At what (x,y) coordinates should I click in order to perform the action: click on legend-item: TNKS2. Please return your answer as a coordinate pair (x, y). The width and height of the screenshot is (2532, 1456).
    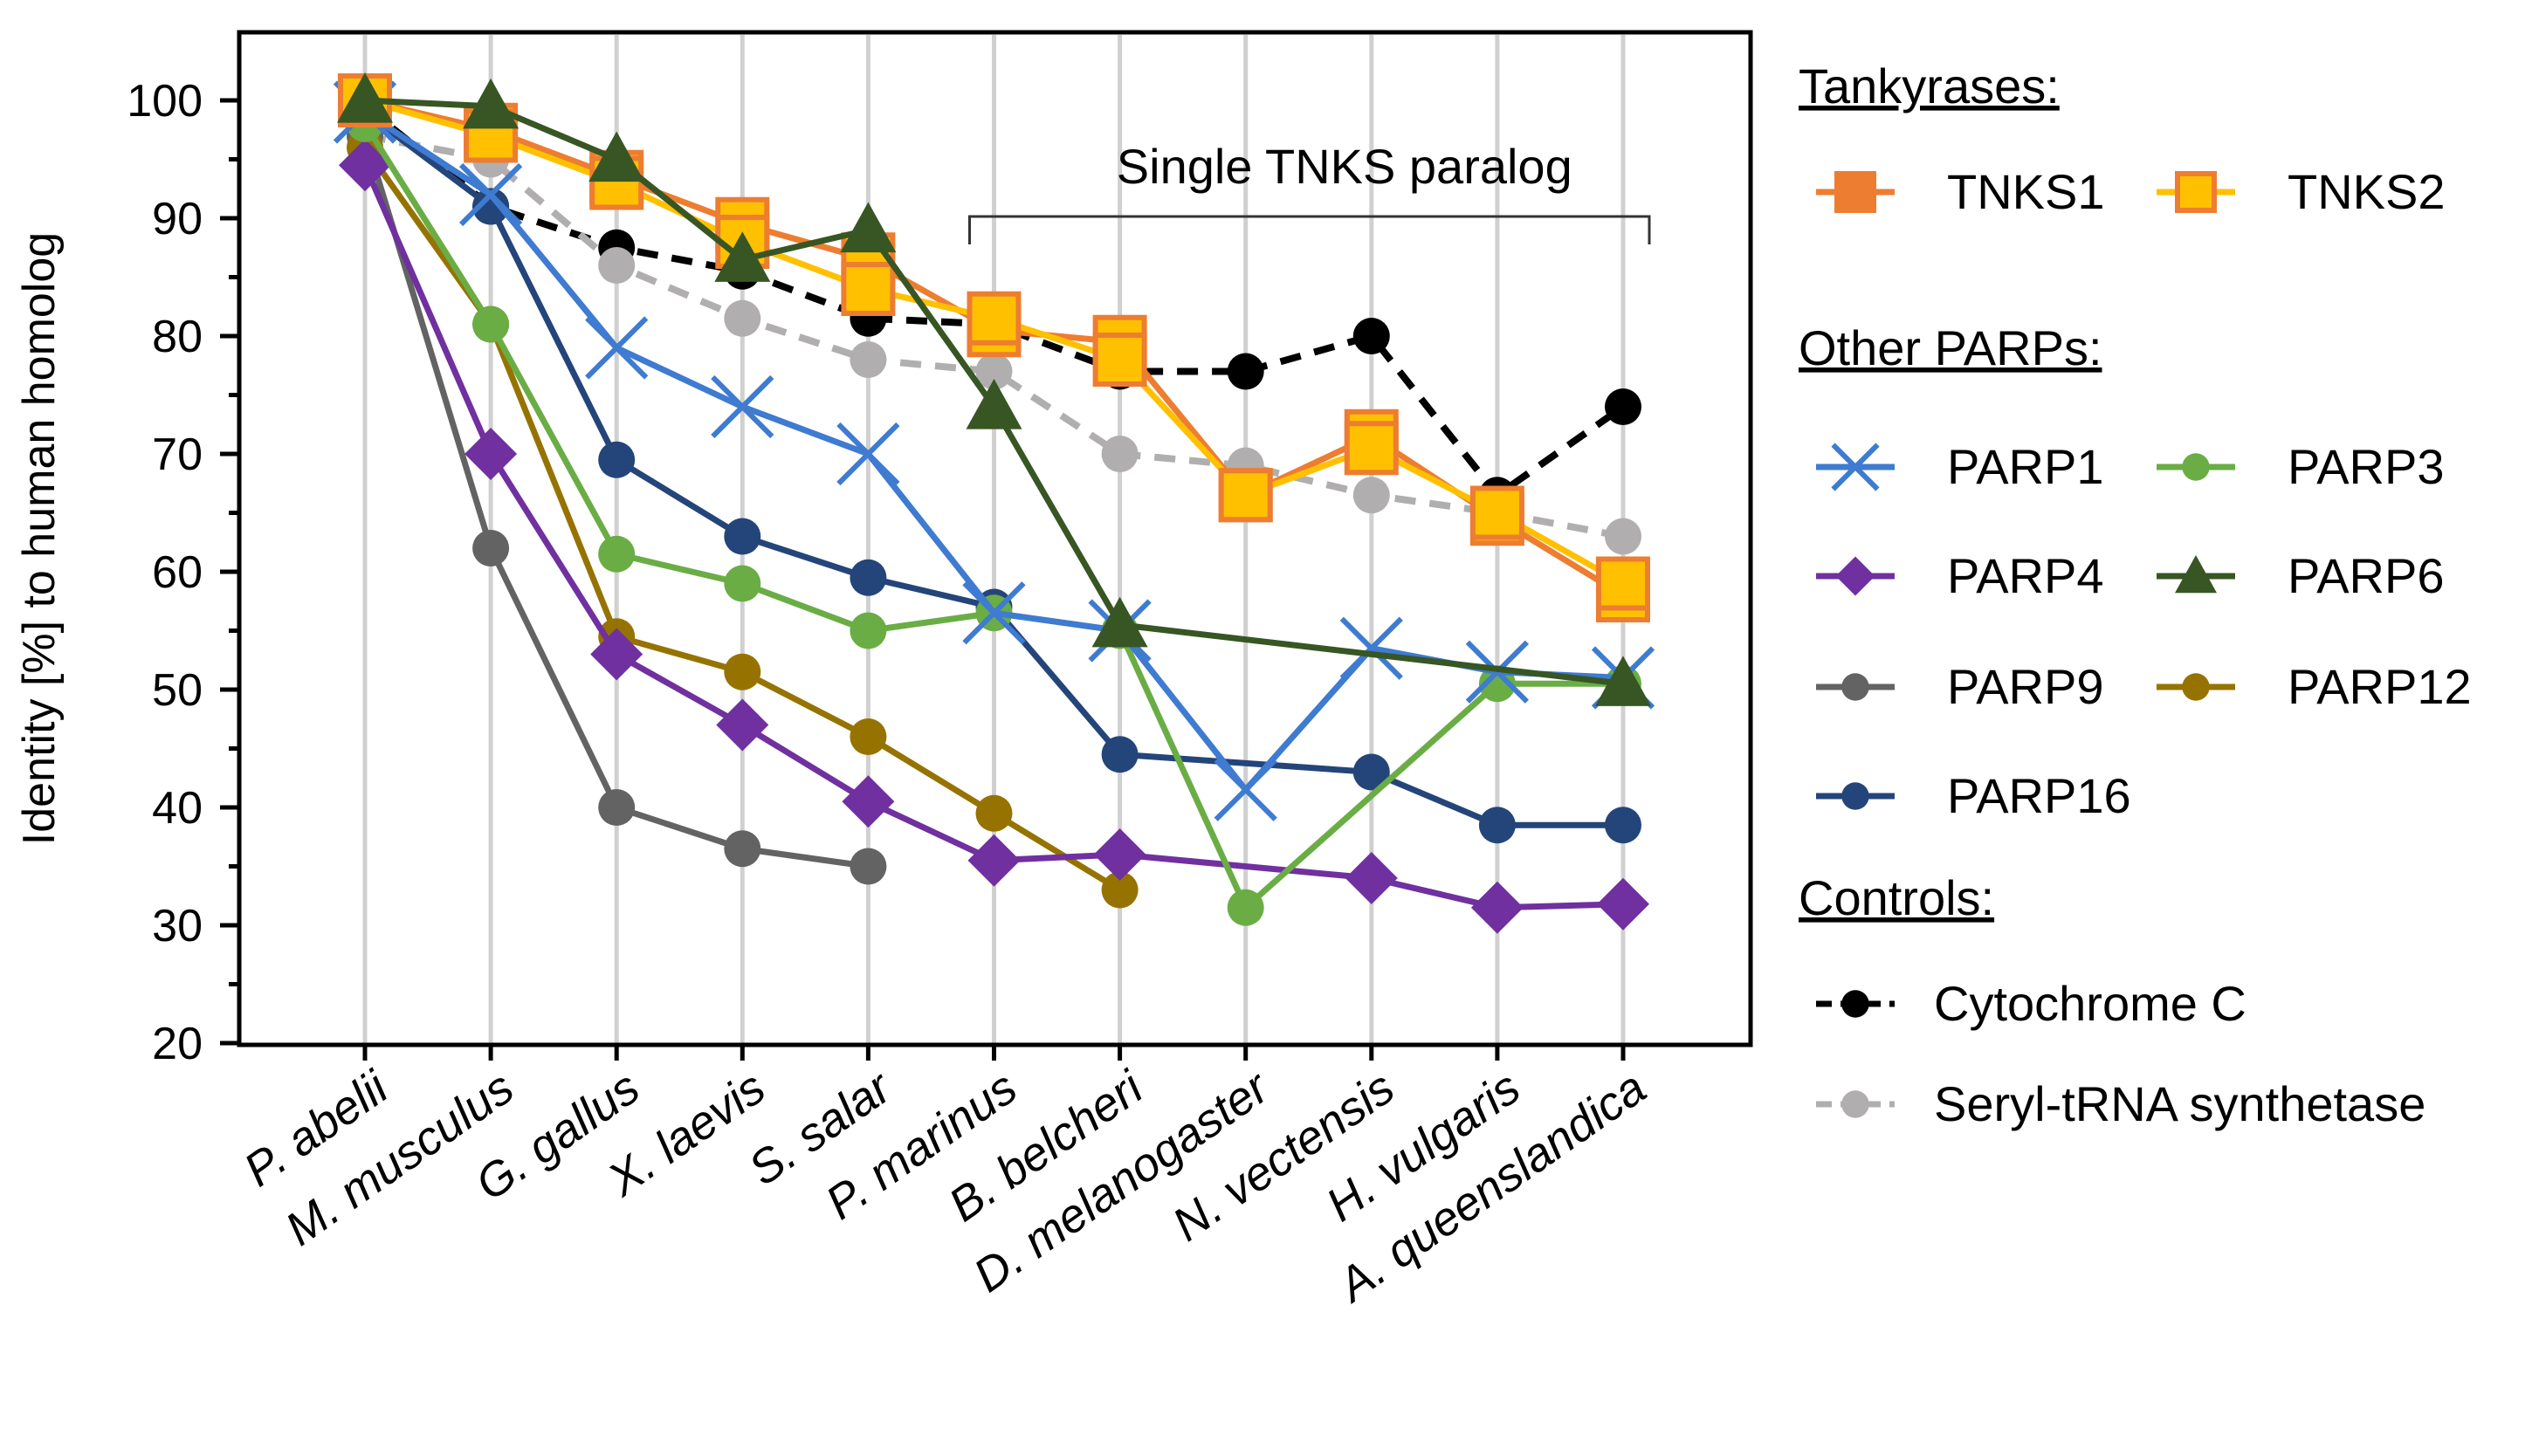
    Looking at the image, I should click on (2301, 191).